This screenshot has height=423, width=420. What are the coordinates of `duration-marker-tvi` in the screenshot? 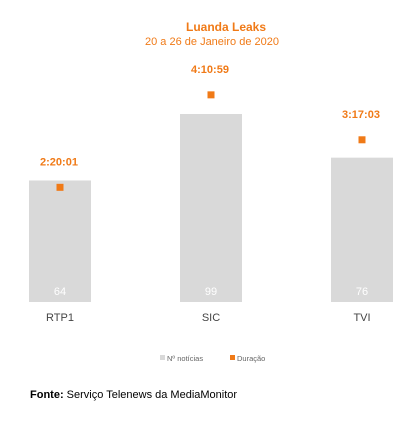 It's located at (362, 140).